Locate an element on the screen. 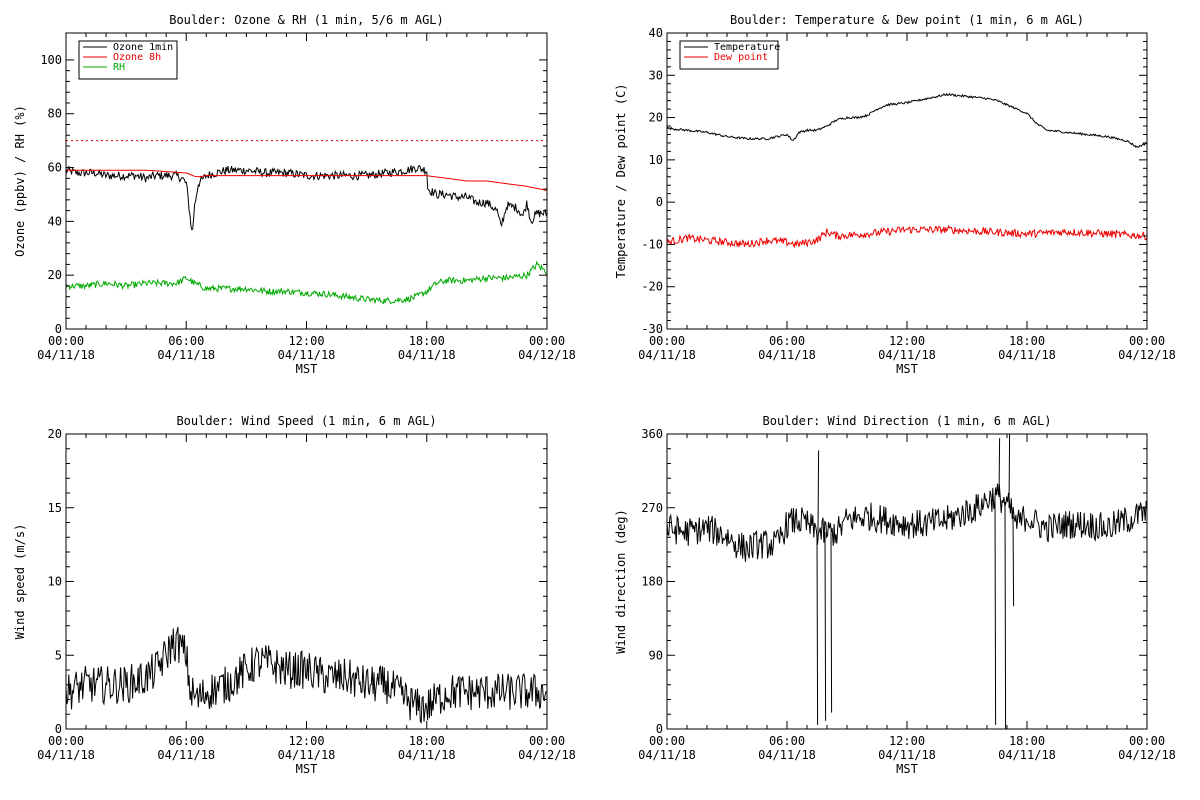  legend-label: Ozone 1min is located at coordinates (143, 47).